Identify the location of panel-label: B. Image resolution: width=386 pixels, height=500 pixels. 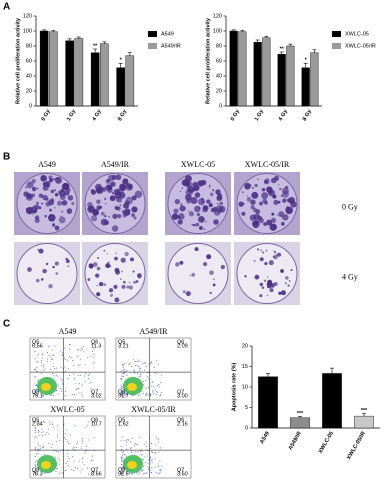
(6, 157).